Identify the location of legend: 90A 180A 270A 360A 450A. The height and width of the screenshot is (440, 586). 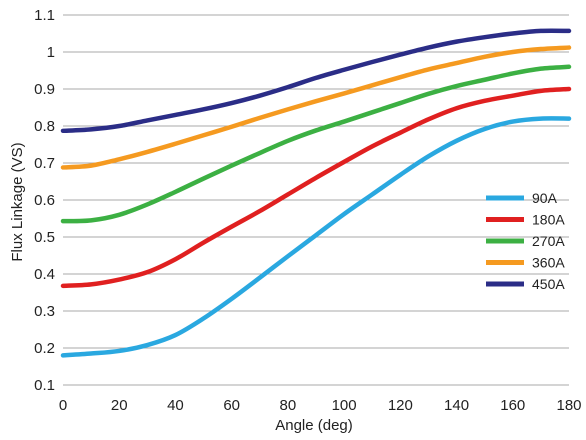
(525, 241).